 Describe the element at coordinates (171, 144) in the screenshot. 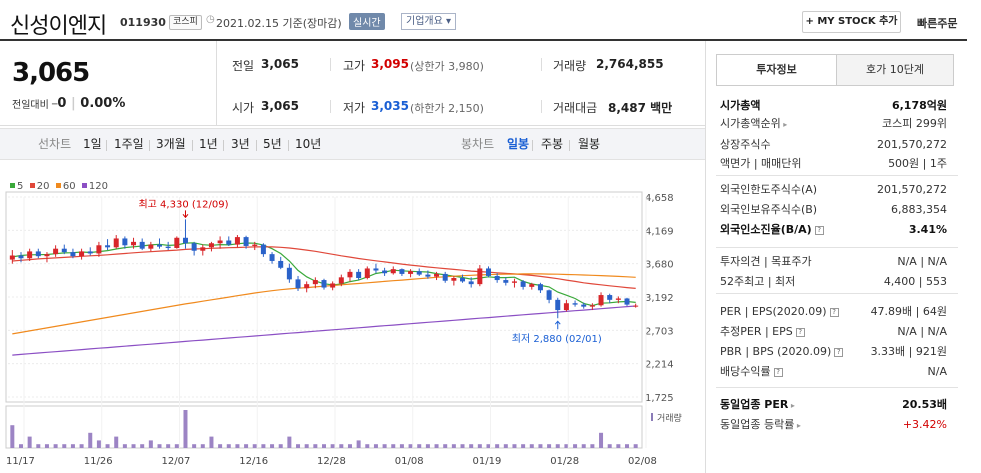

I see `period-3m: 3개월` at that location.